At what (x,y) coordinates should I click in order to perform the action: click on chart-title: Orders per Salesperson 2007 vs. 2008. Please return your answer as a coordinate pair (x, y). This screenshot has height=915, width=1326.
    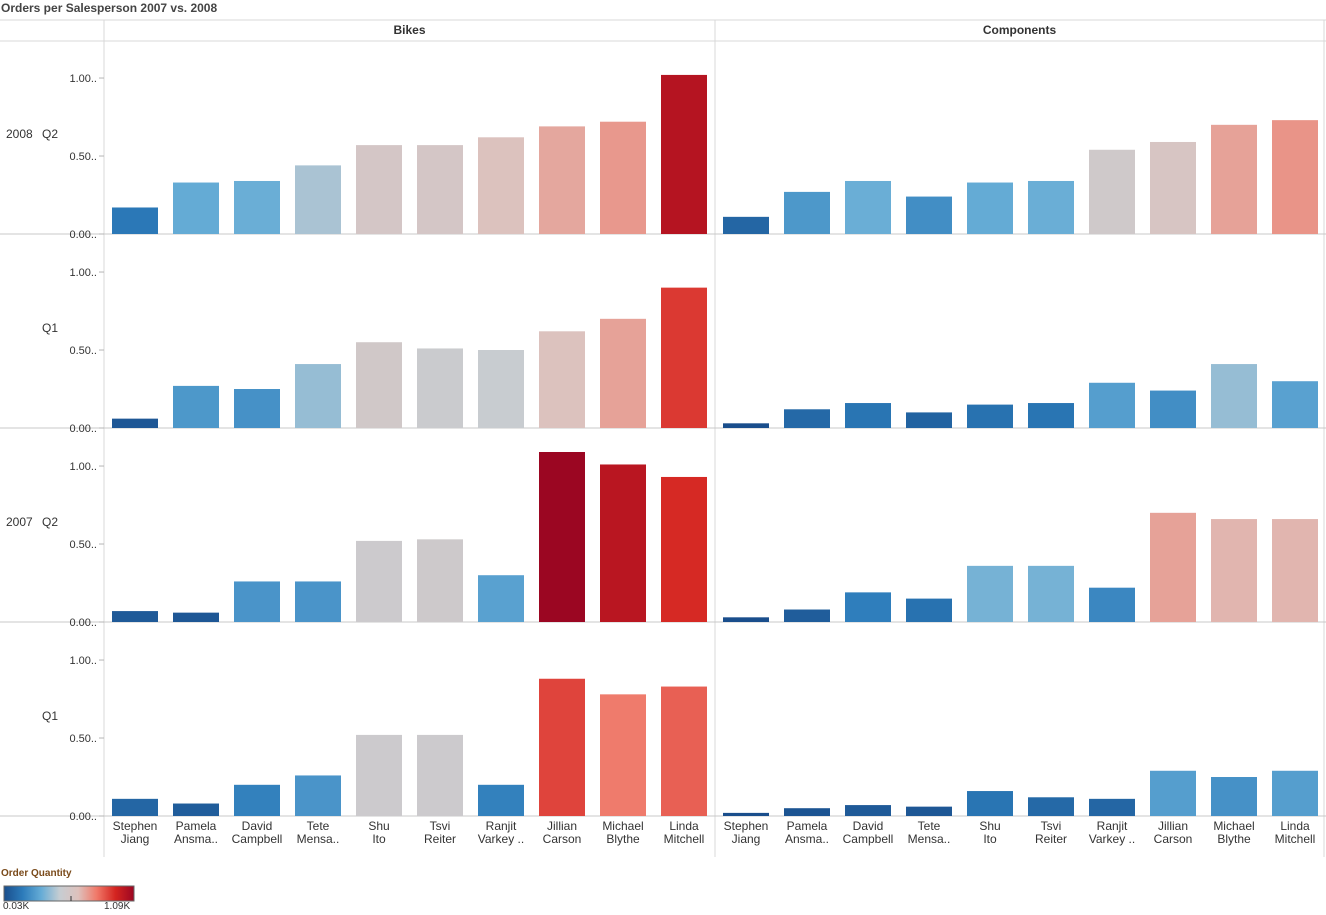
    Looking at the image, I should click on (109, 8).